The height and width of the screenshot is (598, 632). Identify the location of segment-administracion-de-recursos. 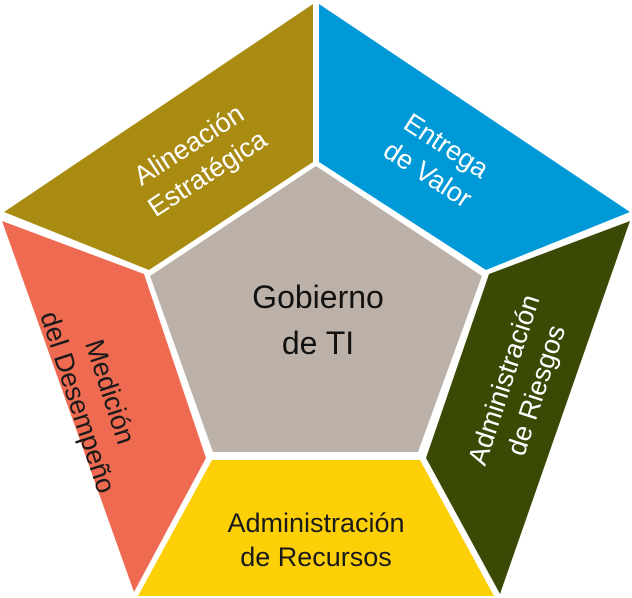
(316, 528).